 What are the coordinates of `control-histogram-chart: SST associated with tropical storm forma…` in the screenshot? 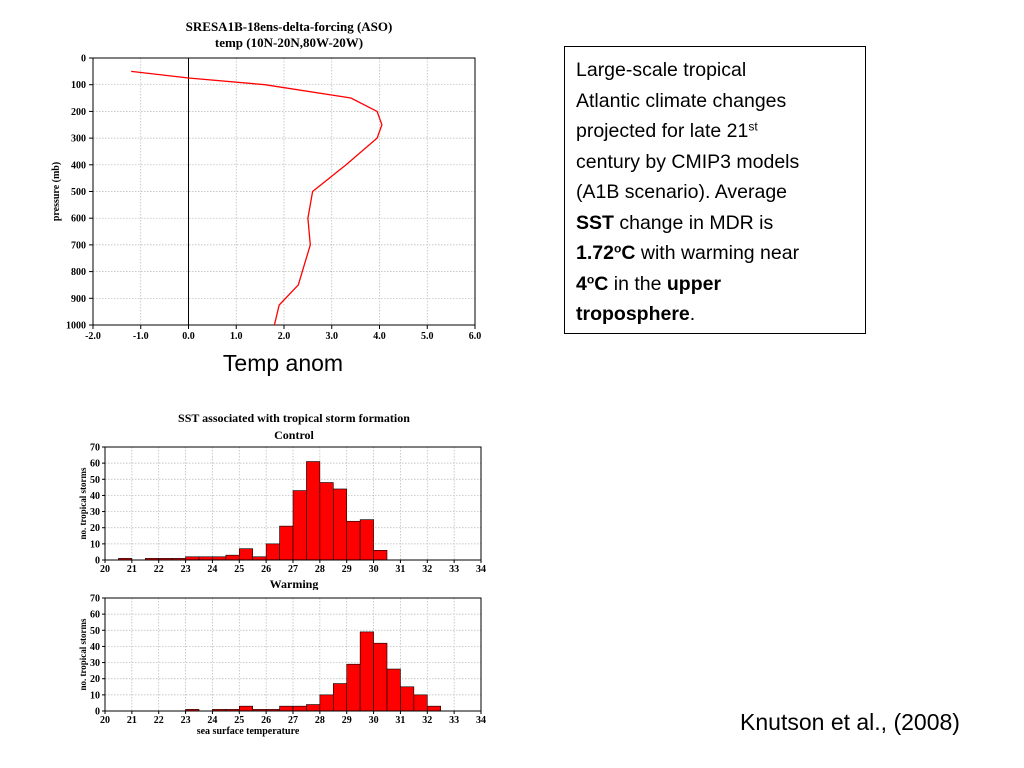 It's located at (282, 500).